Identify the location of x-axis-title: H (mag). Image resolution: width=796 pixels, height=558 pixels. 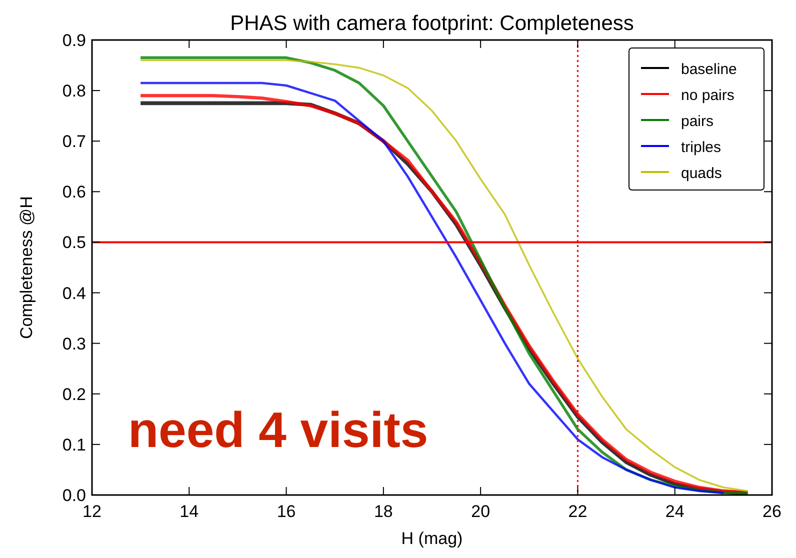
(432, 538).